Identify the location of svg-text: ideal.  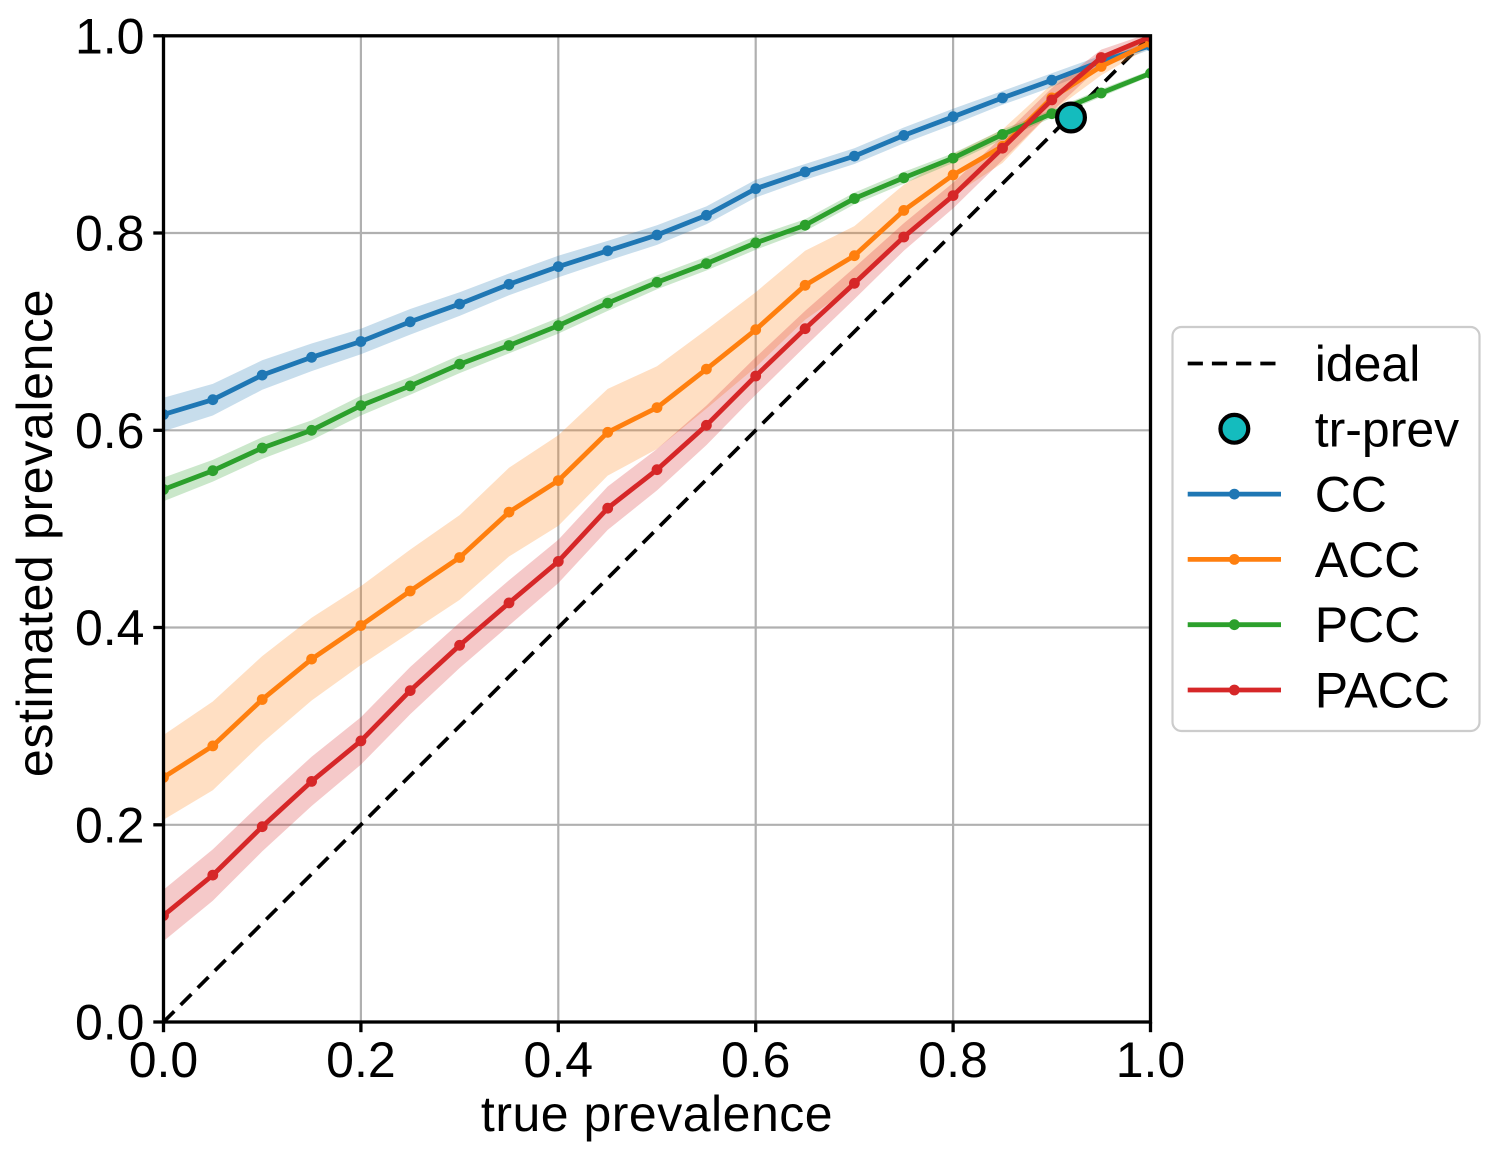
(1368, 364).